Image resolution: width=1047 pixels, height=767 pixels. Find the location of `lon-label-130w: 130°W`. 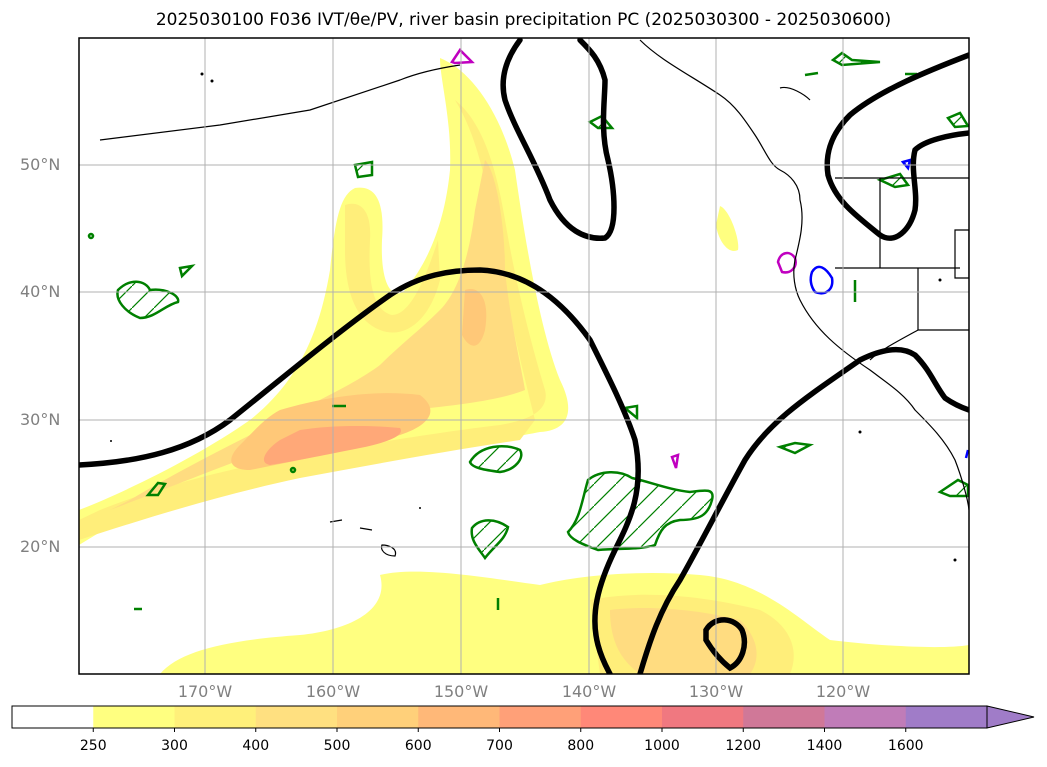

lon-label-130w: 130°W is located at coordinates (716, 691).